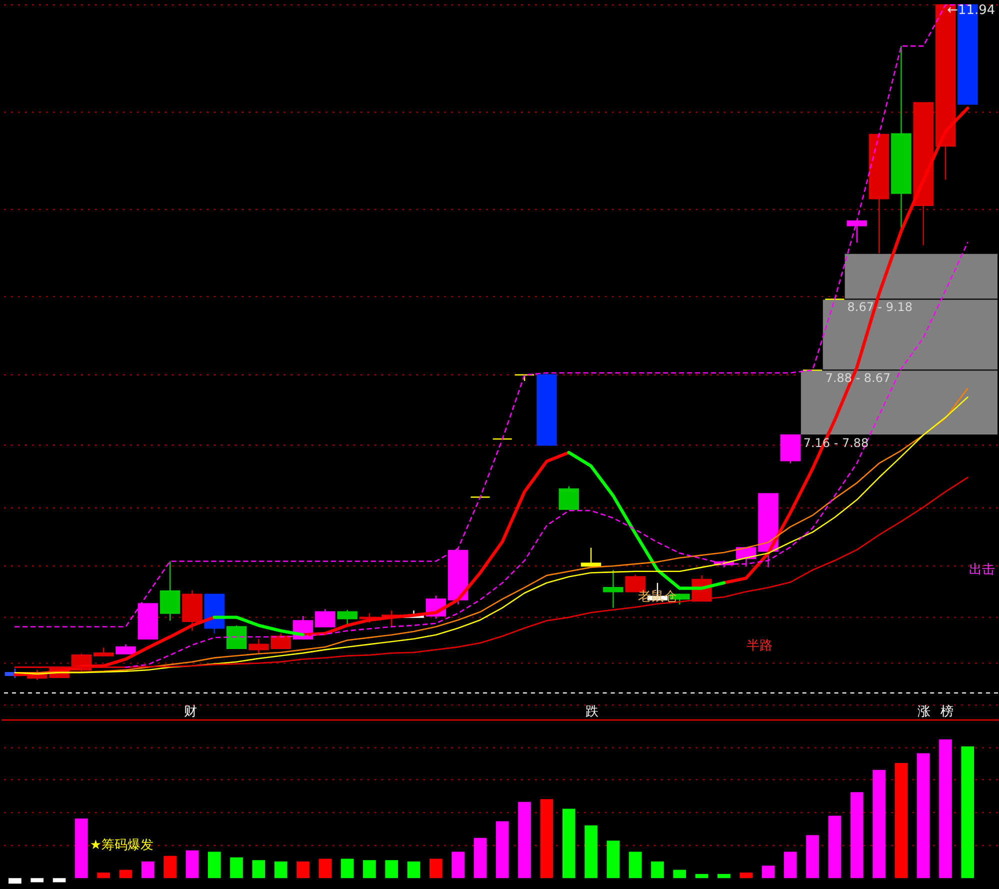 Image resolution: width=999 pixels, height=889 pixels. What do you see at coordinates (947, 712) in the screenshot?
I see `text: 榜` at bounding box center [947, 712].